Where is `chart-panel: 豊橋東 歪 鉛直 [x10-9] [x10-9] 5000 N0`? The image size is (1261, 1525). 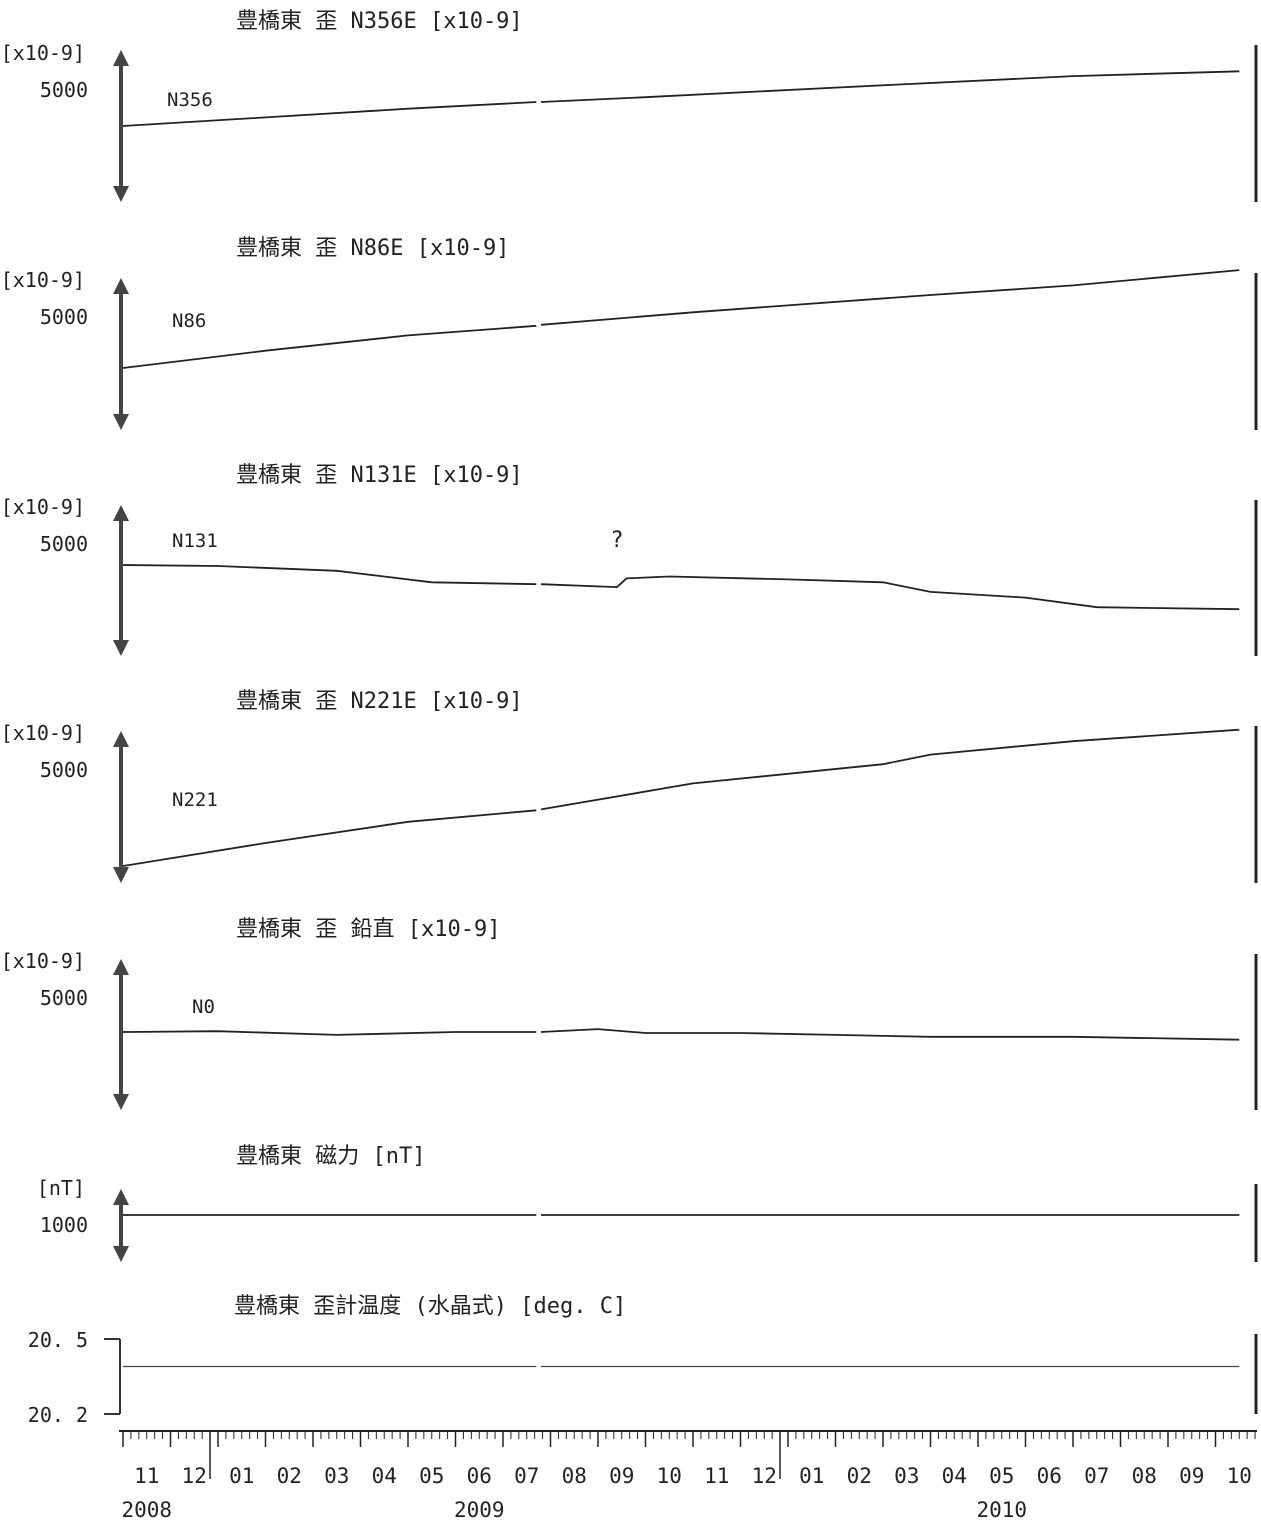 chart-panel: 豊橋東 歪 鉛直 [x10-9] [x10-9] 5000 N0 is located at coordinates (629, 1013).